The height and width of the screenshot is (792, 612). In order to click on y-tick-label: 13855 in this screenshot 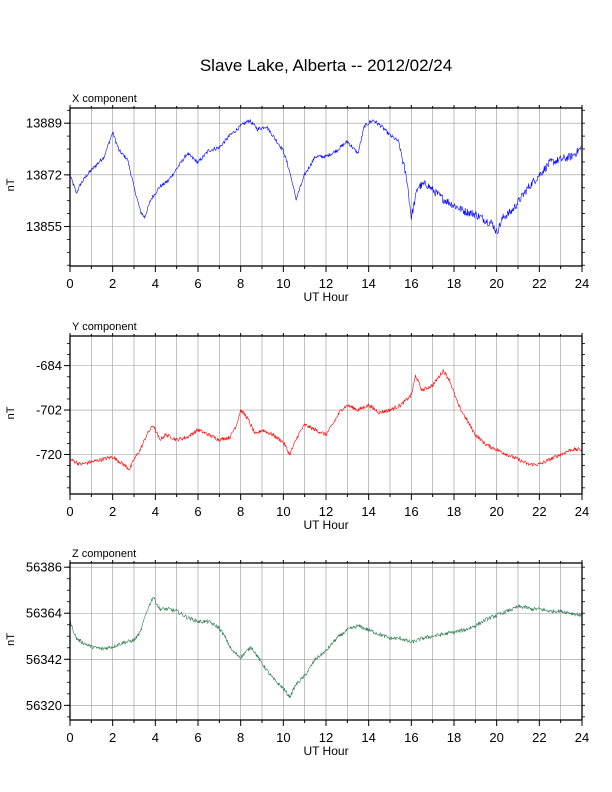, I will do `click(44, 226)`.